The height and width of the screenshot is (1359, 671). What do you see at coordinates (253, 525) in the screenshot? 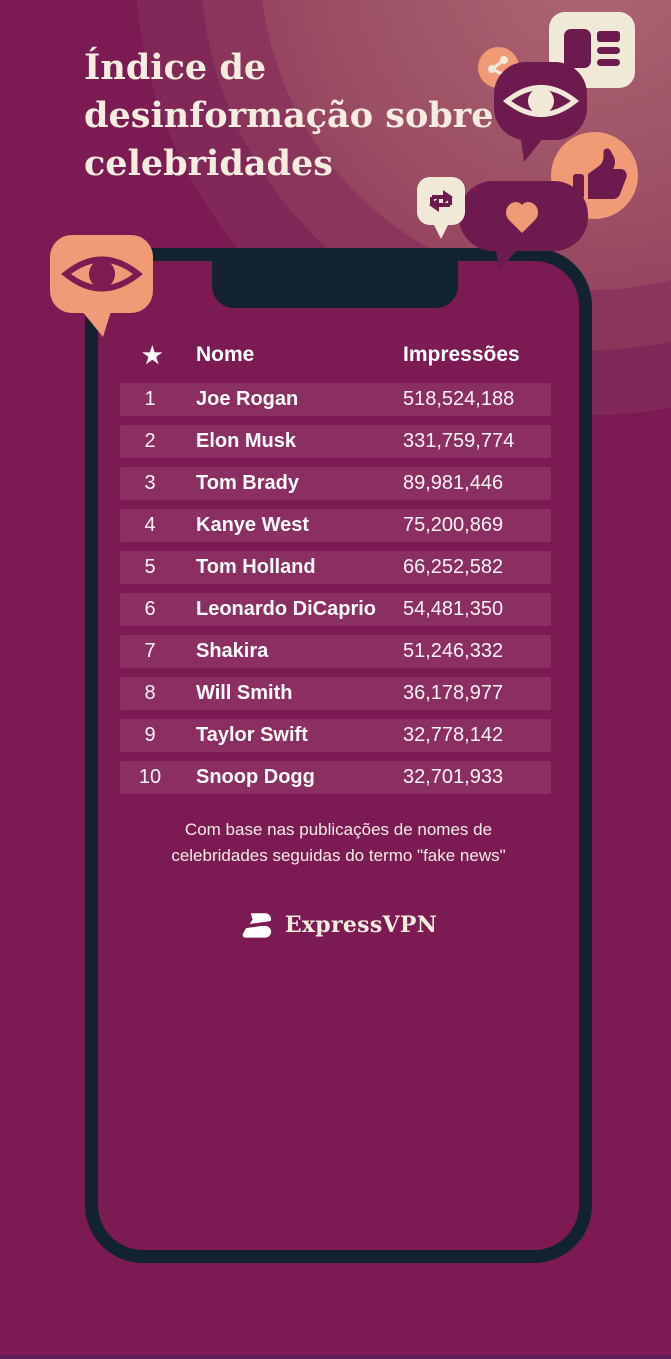
I see `name-cell: Kanye West` at bounding box center [253, 525].